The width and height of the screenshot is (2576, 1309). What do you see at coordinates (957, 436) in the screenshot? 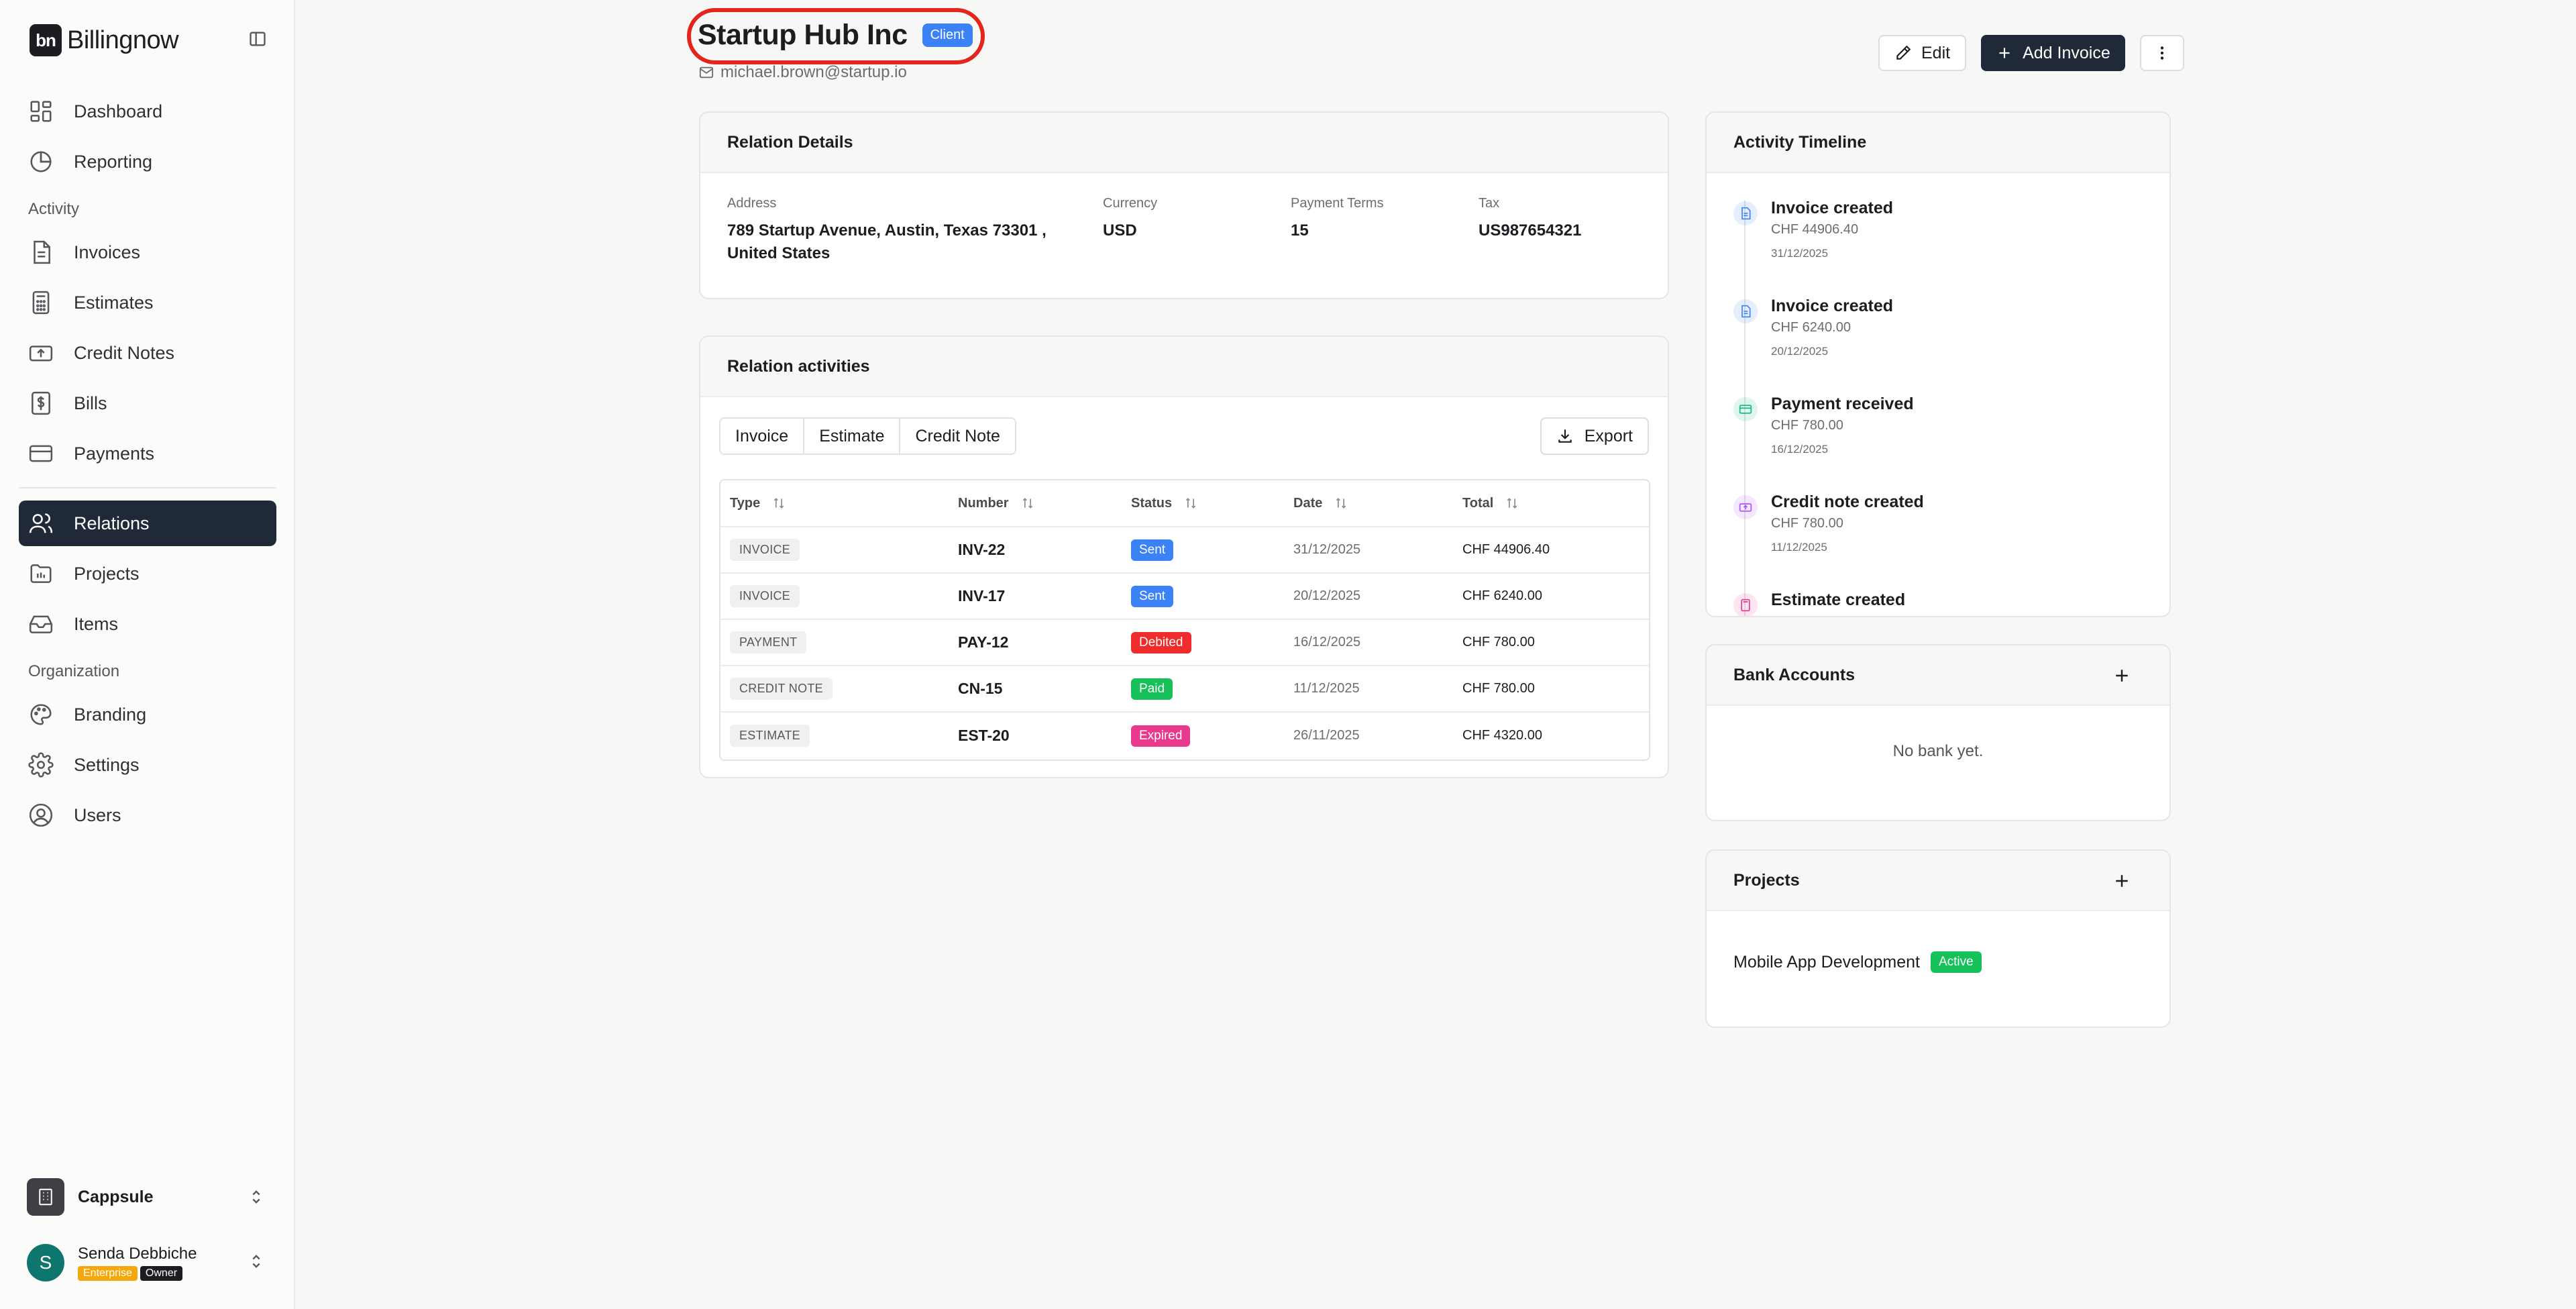
I see `tab-credit-note: Credit Note` at bounding box center [957, 436].